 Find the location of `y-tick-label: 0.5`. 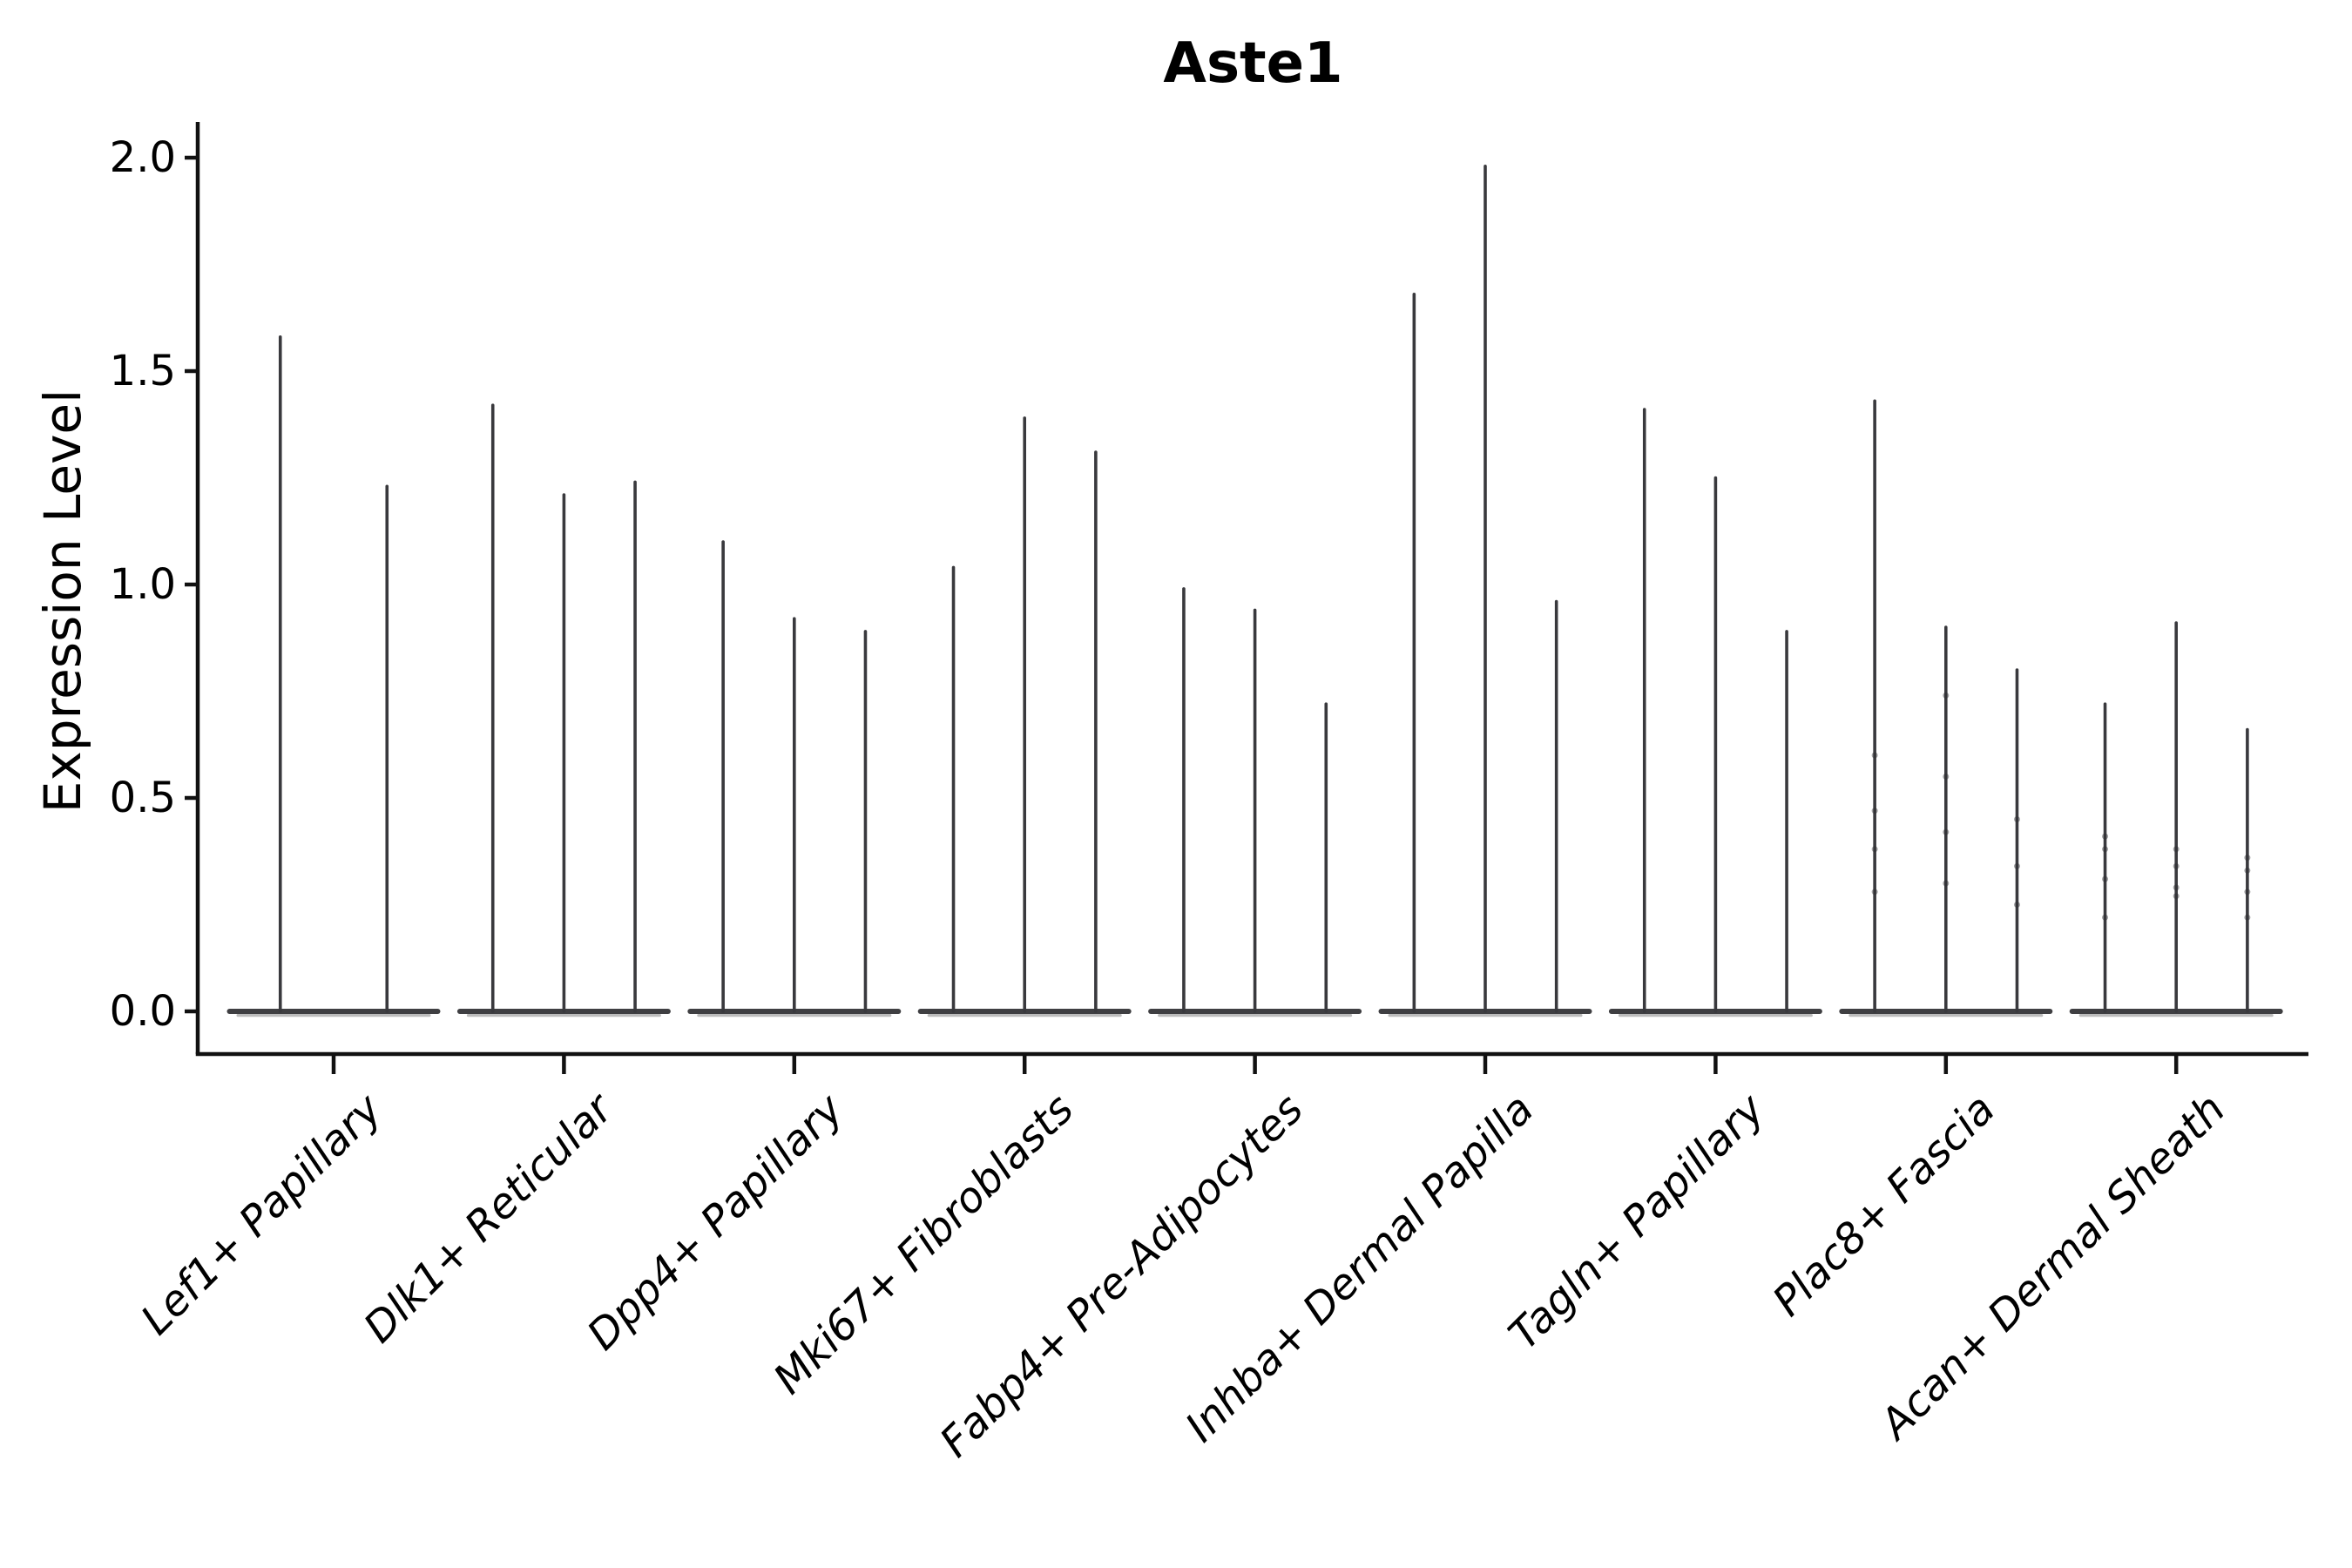

y-tick-label: 0.5 is located at coordinates (142, 798).